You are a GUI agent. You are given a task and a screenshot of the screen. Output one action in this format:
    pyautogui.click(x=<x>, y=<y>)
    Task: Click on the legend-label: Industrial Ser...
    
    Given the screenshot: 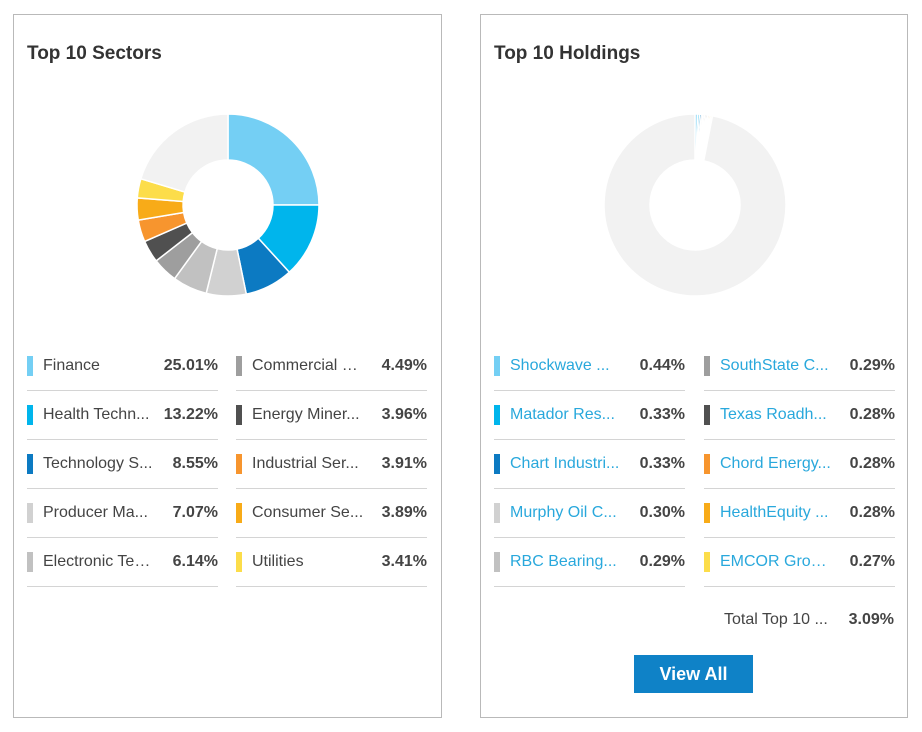 What is the action you would take?
    pyautogui.click(x=305, y=463)
    